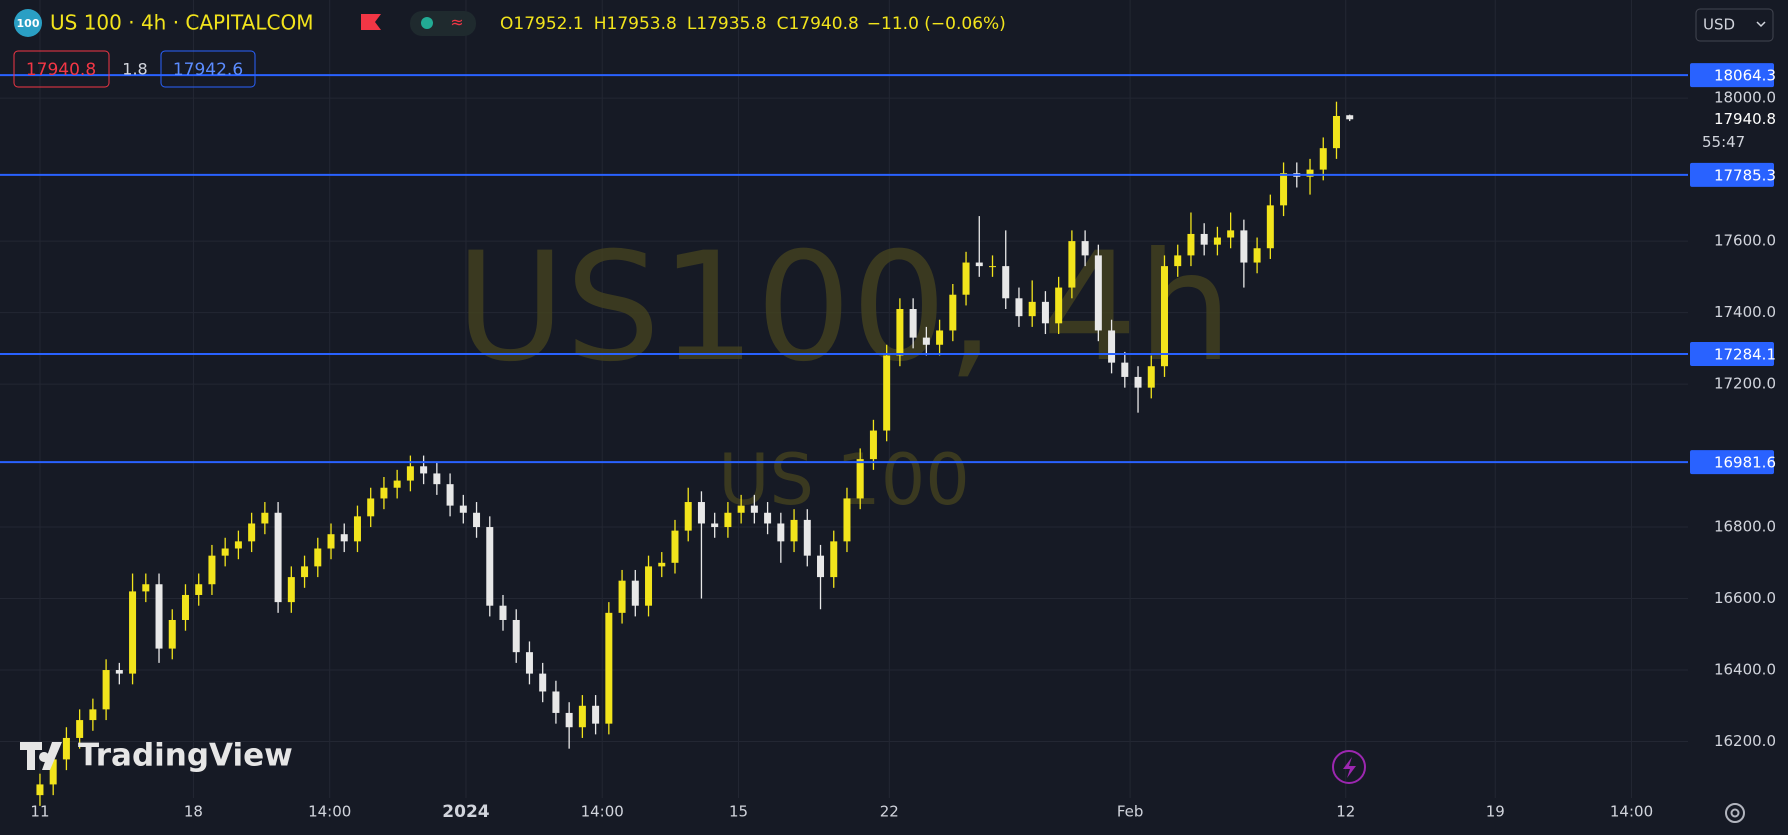  Describe the element at coordinates (936, 24) in the screenshot. I see `price-change: −11.0 (−0.06%)` at that location.